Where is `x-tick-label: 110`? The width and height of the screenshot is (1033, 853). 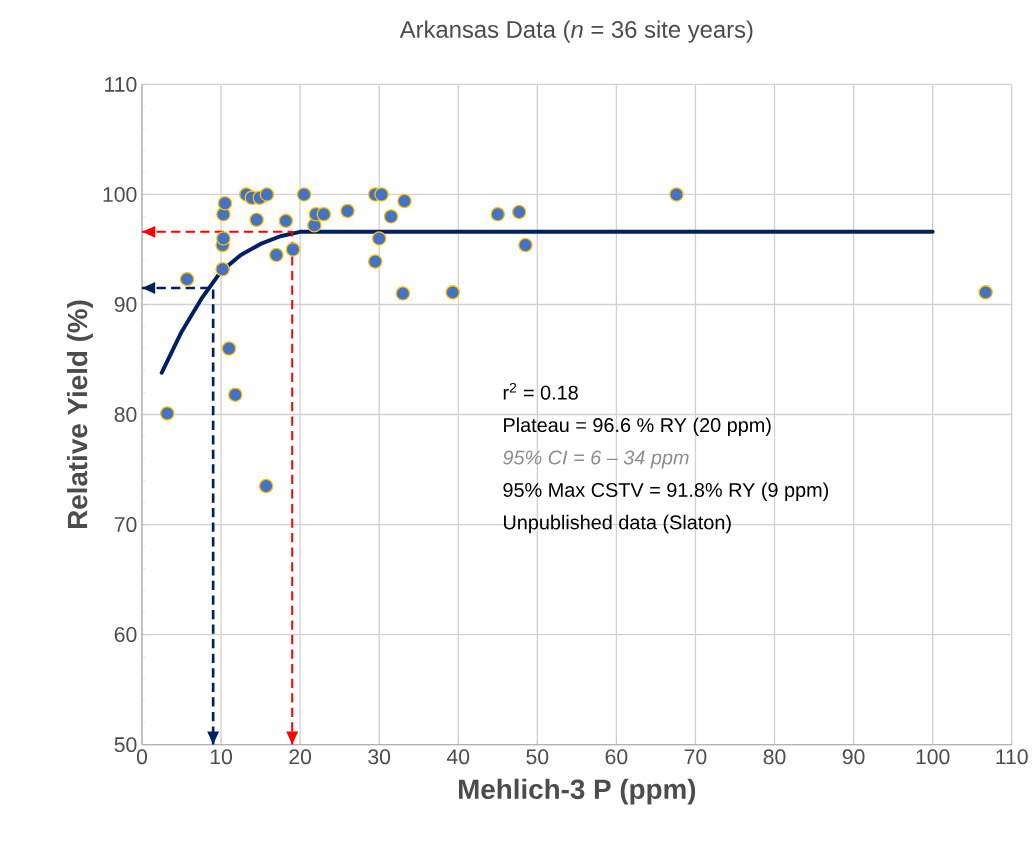 x-tick-label: 110 is located at coordinates (1012, 757).